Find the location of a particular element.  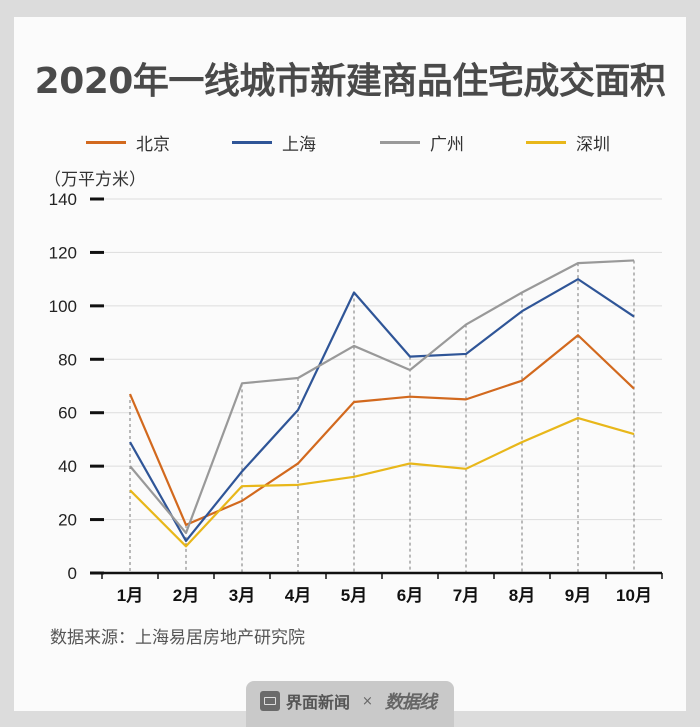

y-tick-label: 40 is located at coordinates (67, 466).